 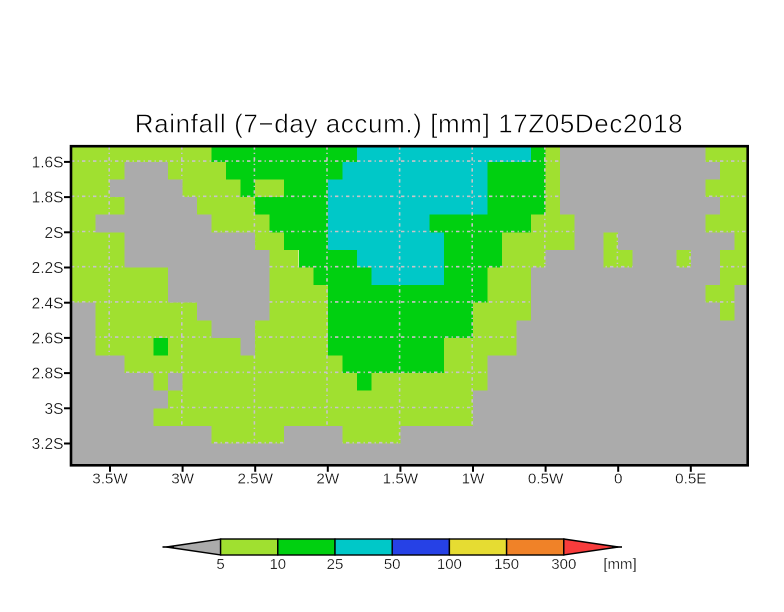 I want to click on svg-text: 2S, so click(x=54, y=233).